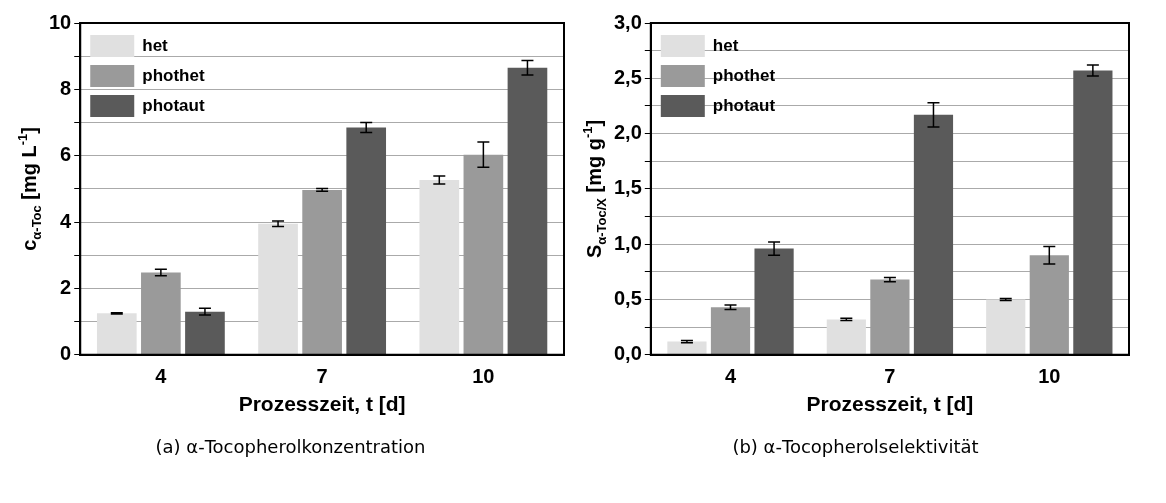 This screenshot has width=1166, height=503. Describe the element at coordinates (66, 154) in the screenshot. I see `y-tick-label: 6` at that location.